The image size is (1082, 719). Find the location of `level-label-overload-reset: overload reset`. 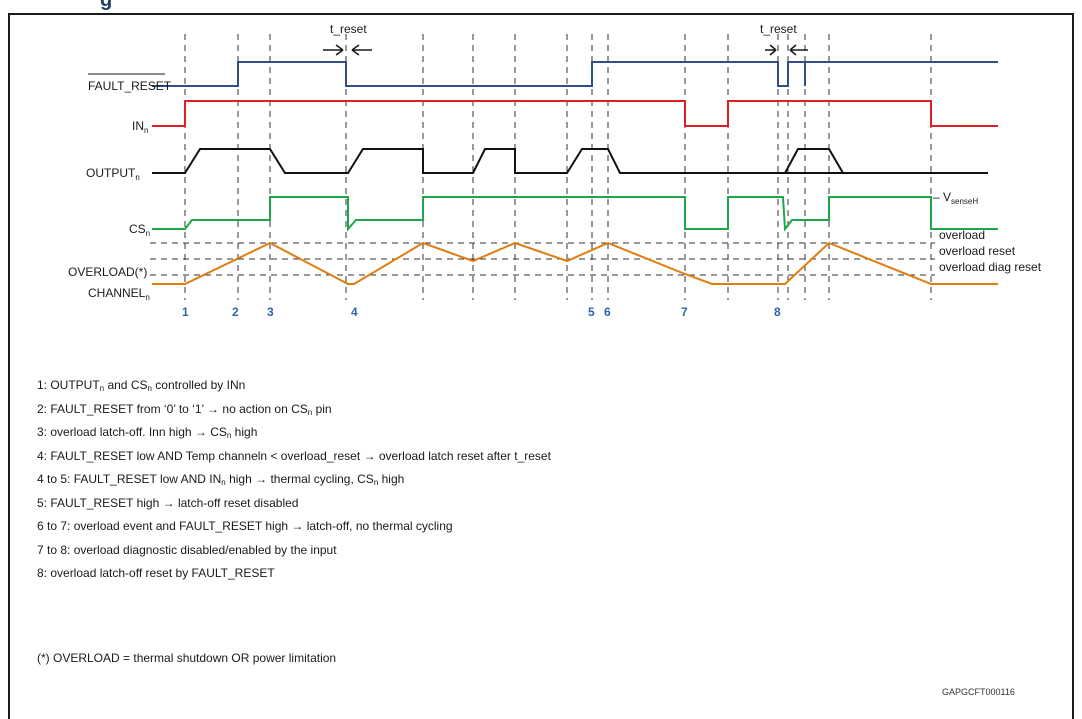

level-label-overload-reset: overload reset is located at coordinates (977, 251).